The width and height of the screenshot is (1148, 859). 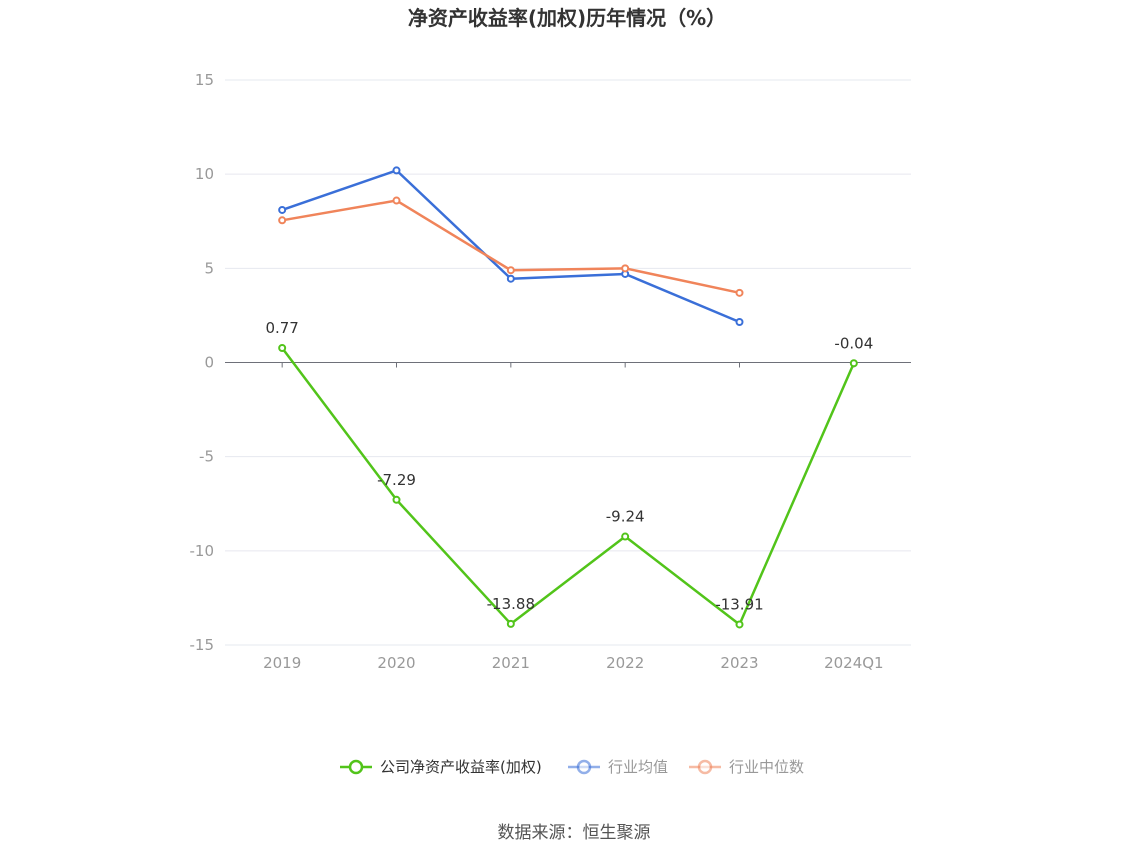 What do you see at coordinates (638, 767) in the screenshot?
I see `legend-label: 行业均值` at bounding box center [638, 767].